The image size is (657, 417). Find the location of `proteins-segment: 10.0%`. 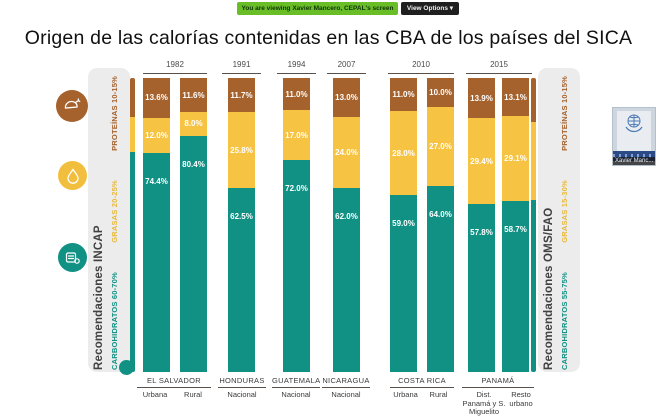

proteins-segment: 10.0% is located at coordinates (440, 93).